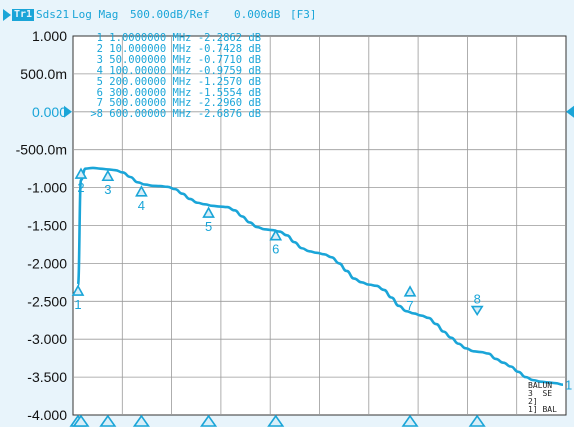  I want to click on marker-table-value: -2.6876 dB, so click(229, 114).